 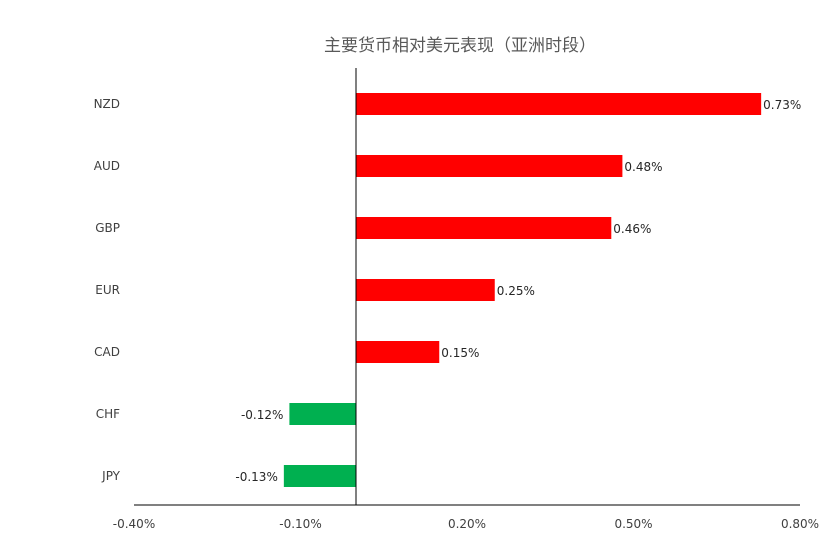 I want to click on x-tick-label: 0.20%, so click(x=467, y=524).